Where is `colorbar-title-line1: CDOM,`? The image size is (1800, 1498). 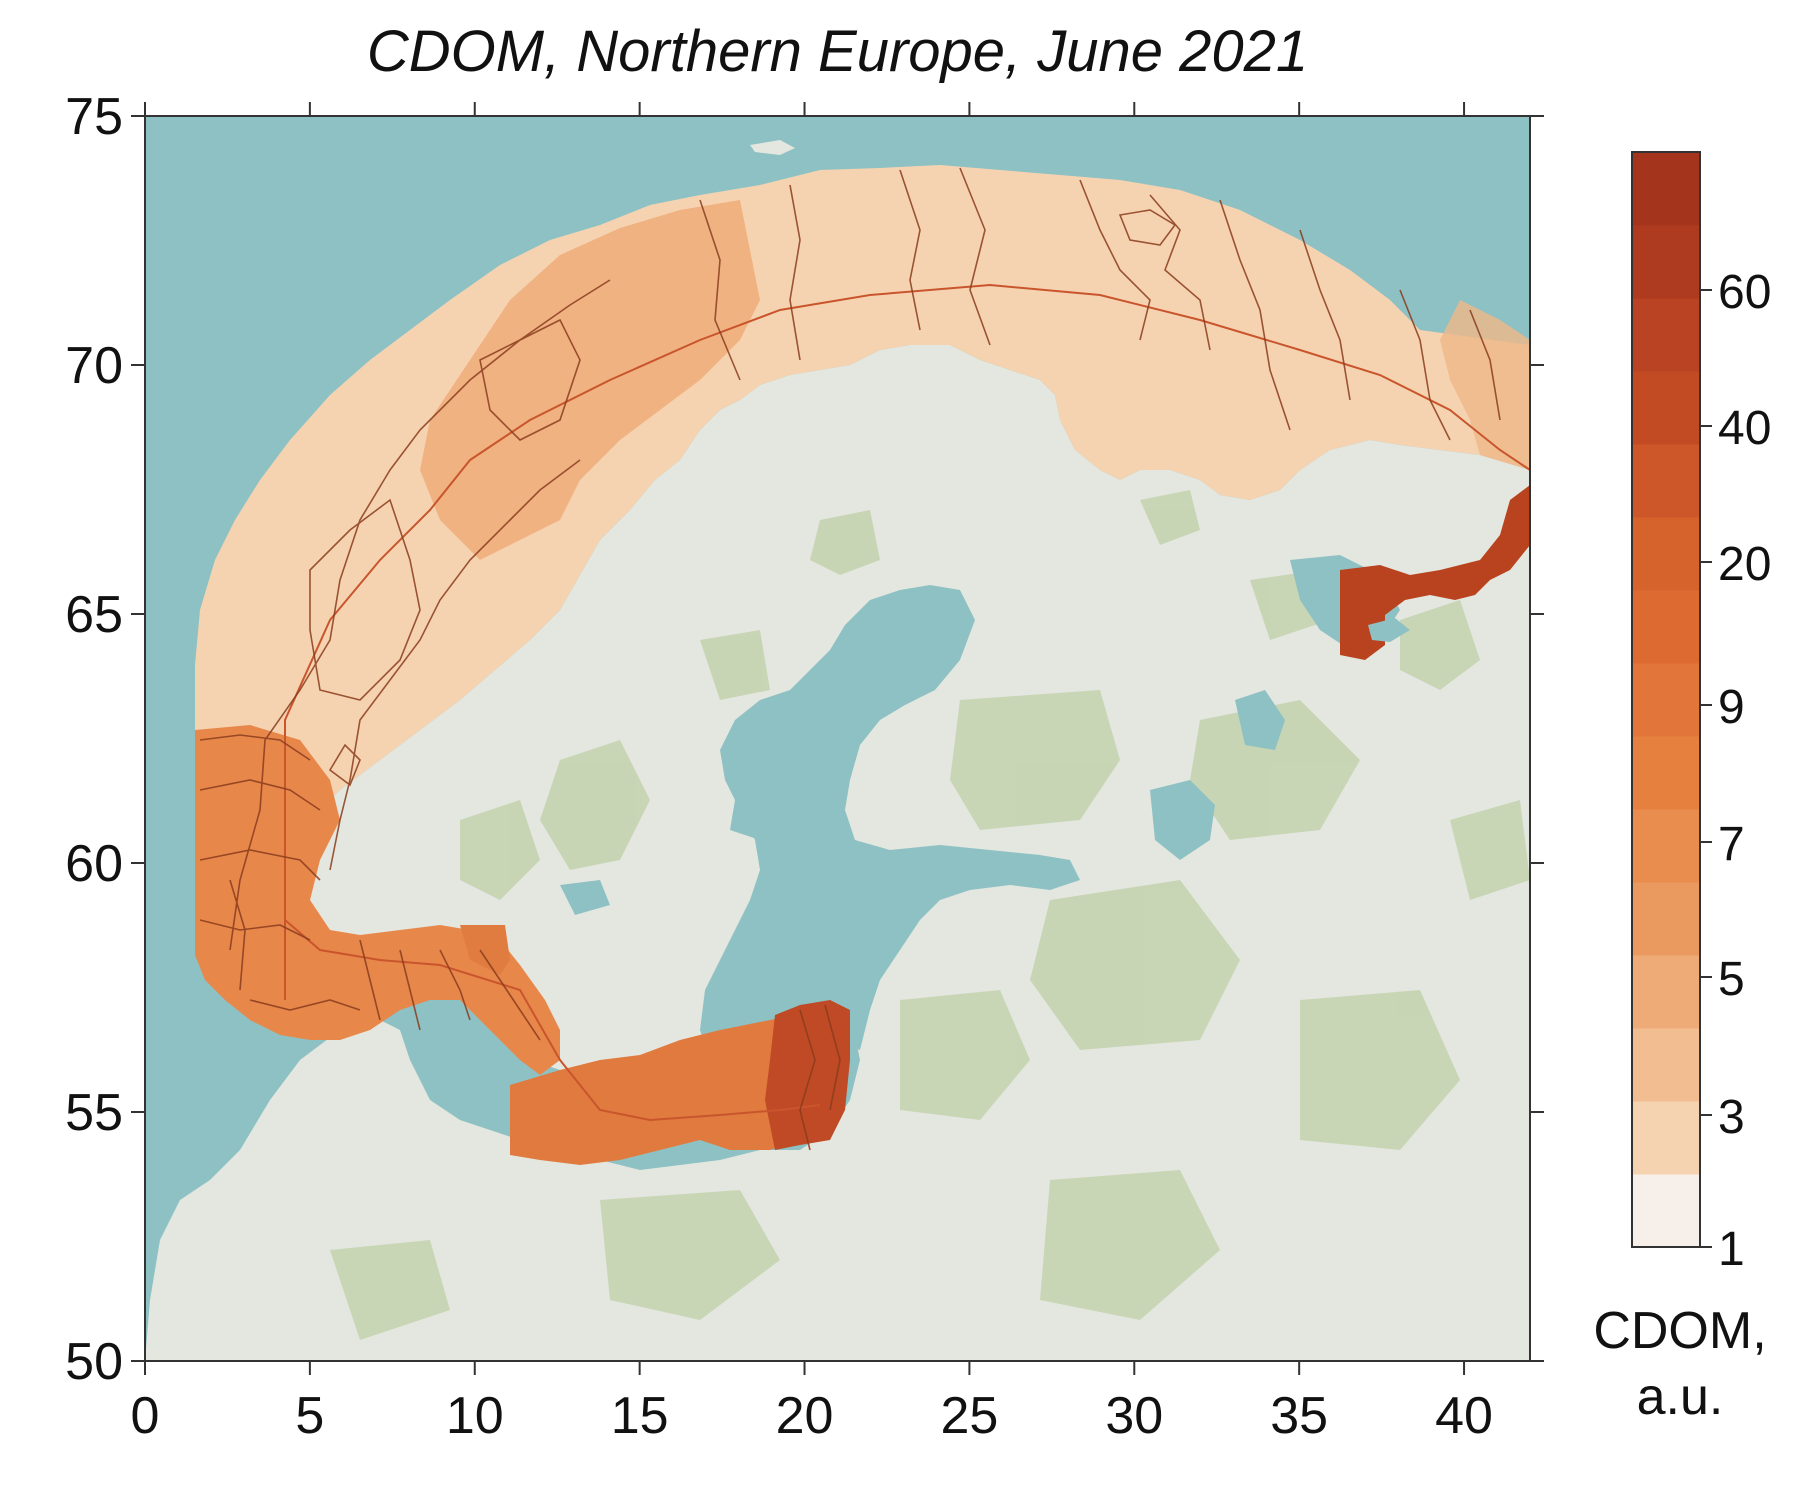
colorbar-title-line1: CDOM, is located at coordinates (1680, 1331).